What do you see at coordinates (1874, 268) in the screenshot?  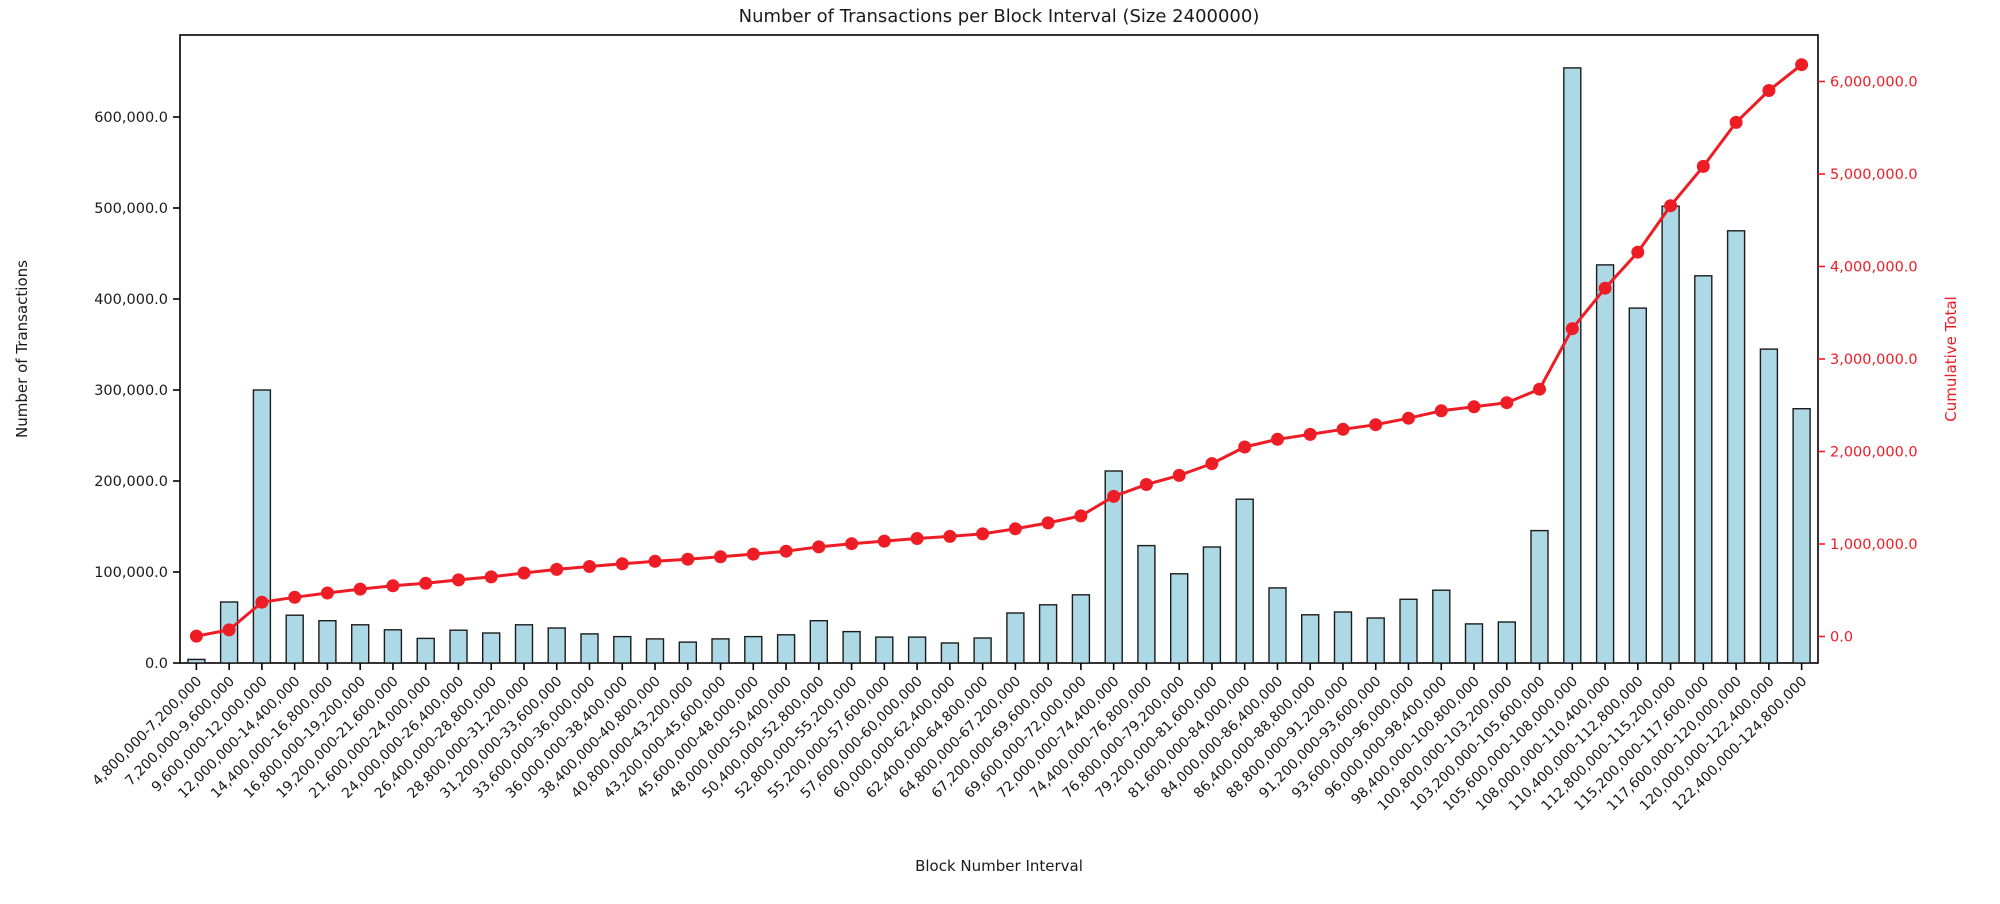 I see `right-tick-label-4: 4,000,000.0` at bounding box center [1874, 268].